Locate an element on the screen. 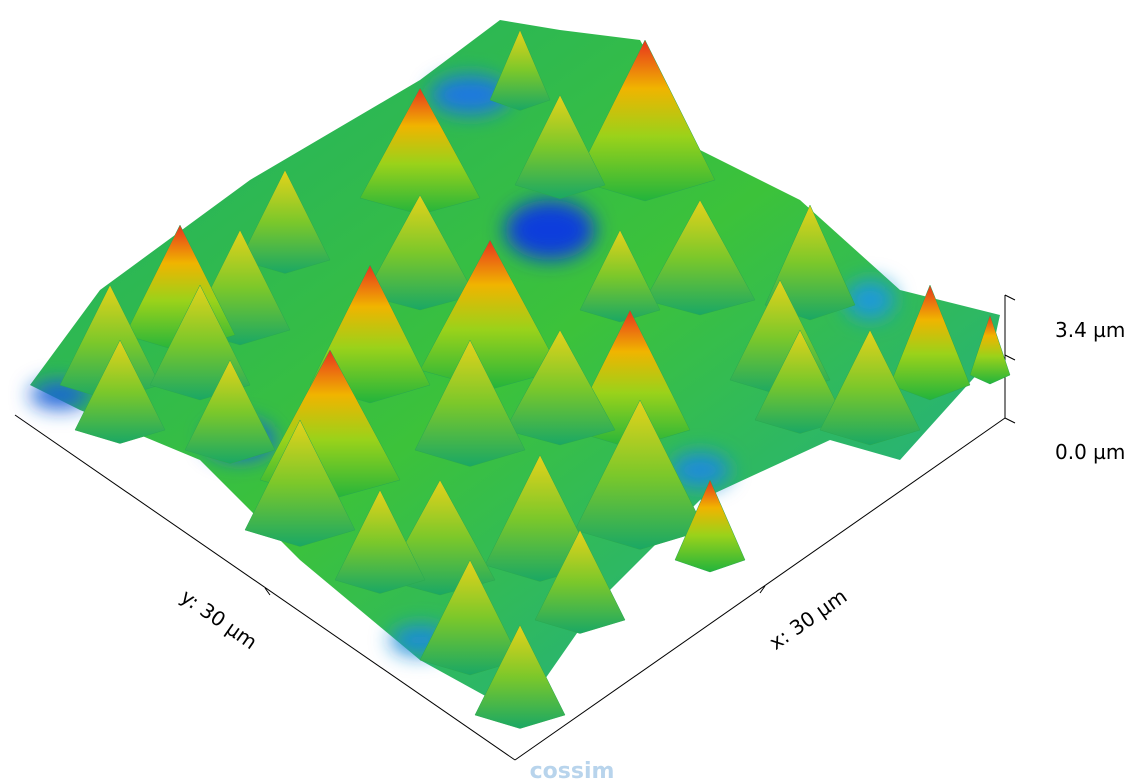 The height and width of the screenshot is (781, 1143). x-axis-label: x: 30 µm is located at coordinates (808, 619).